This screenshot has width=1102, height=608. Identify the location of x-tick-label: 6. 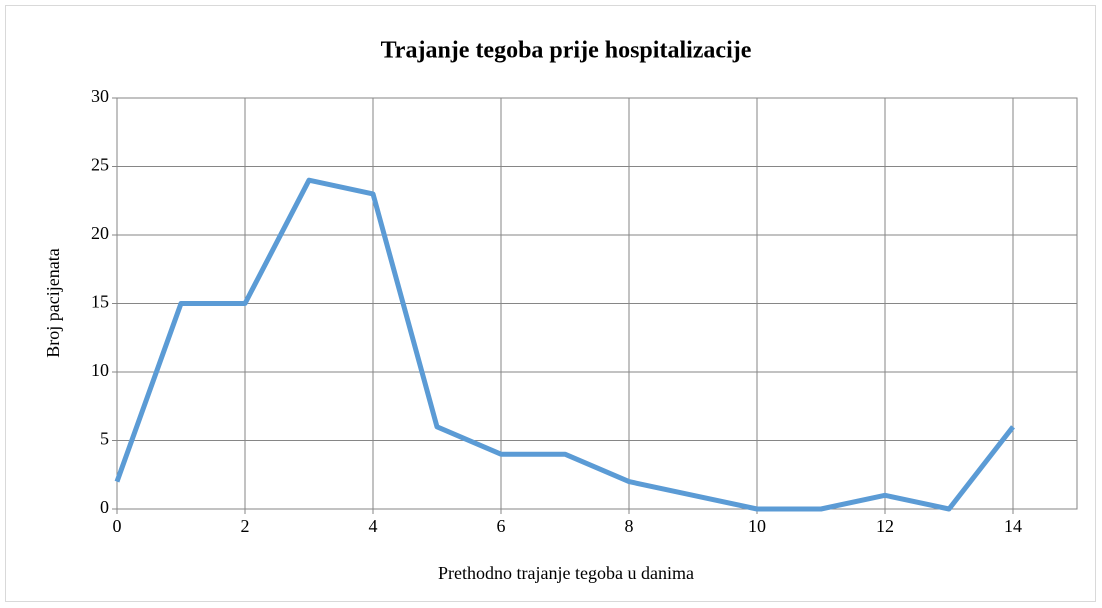
(501, 526).